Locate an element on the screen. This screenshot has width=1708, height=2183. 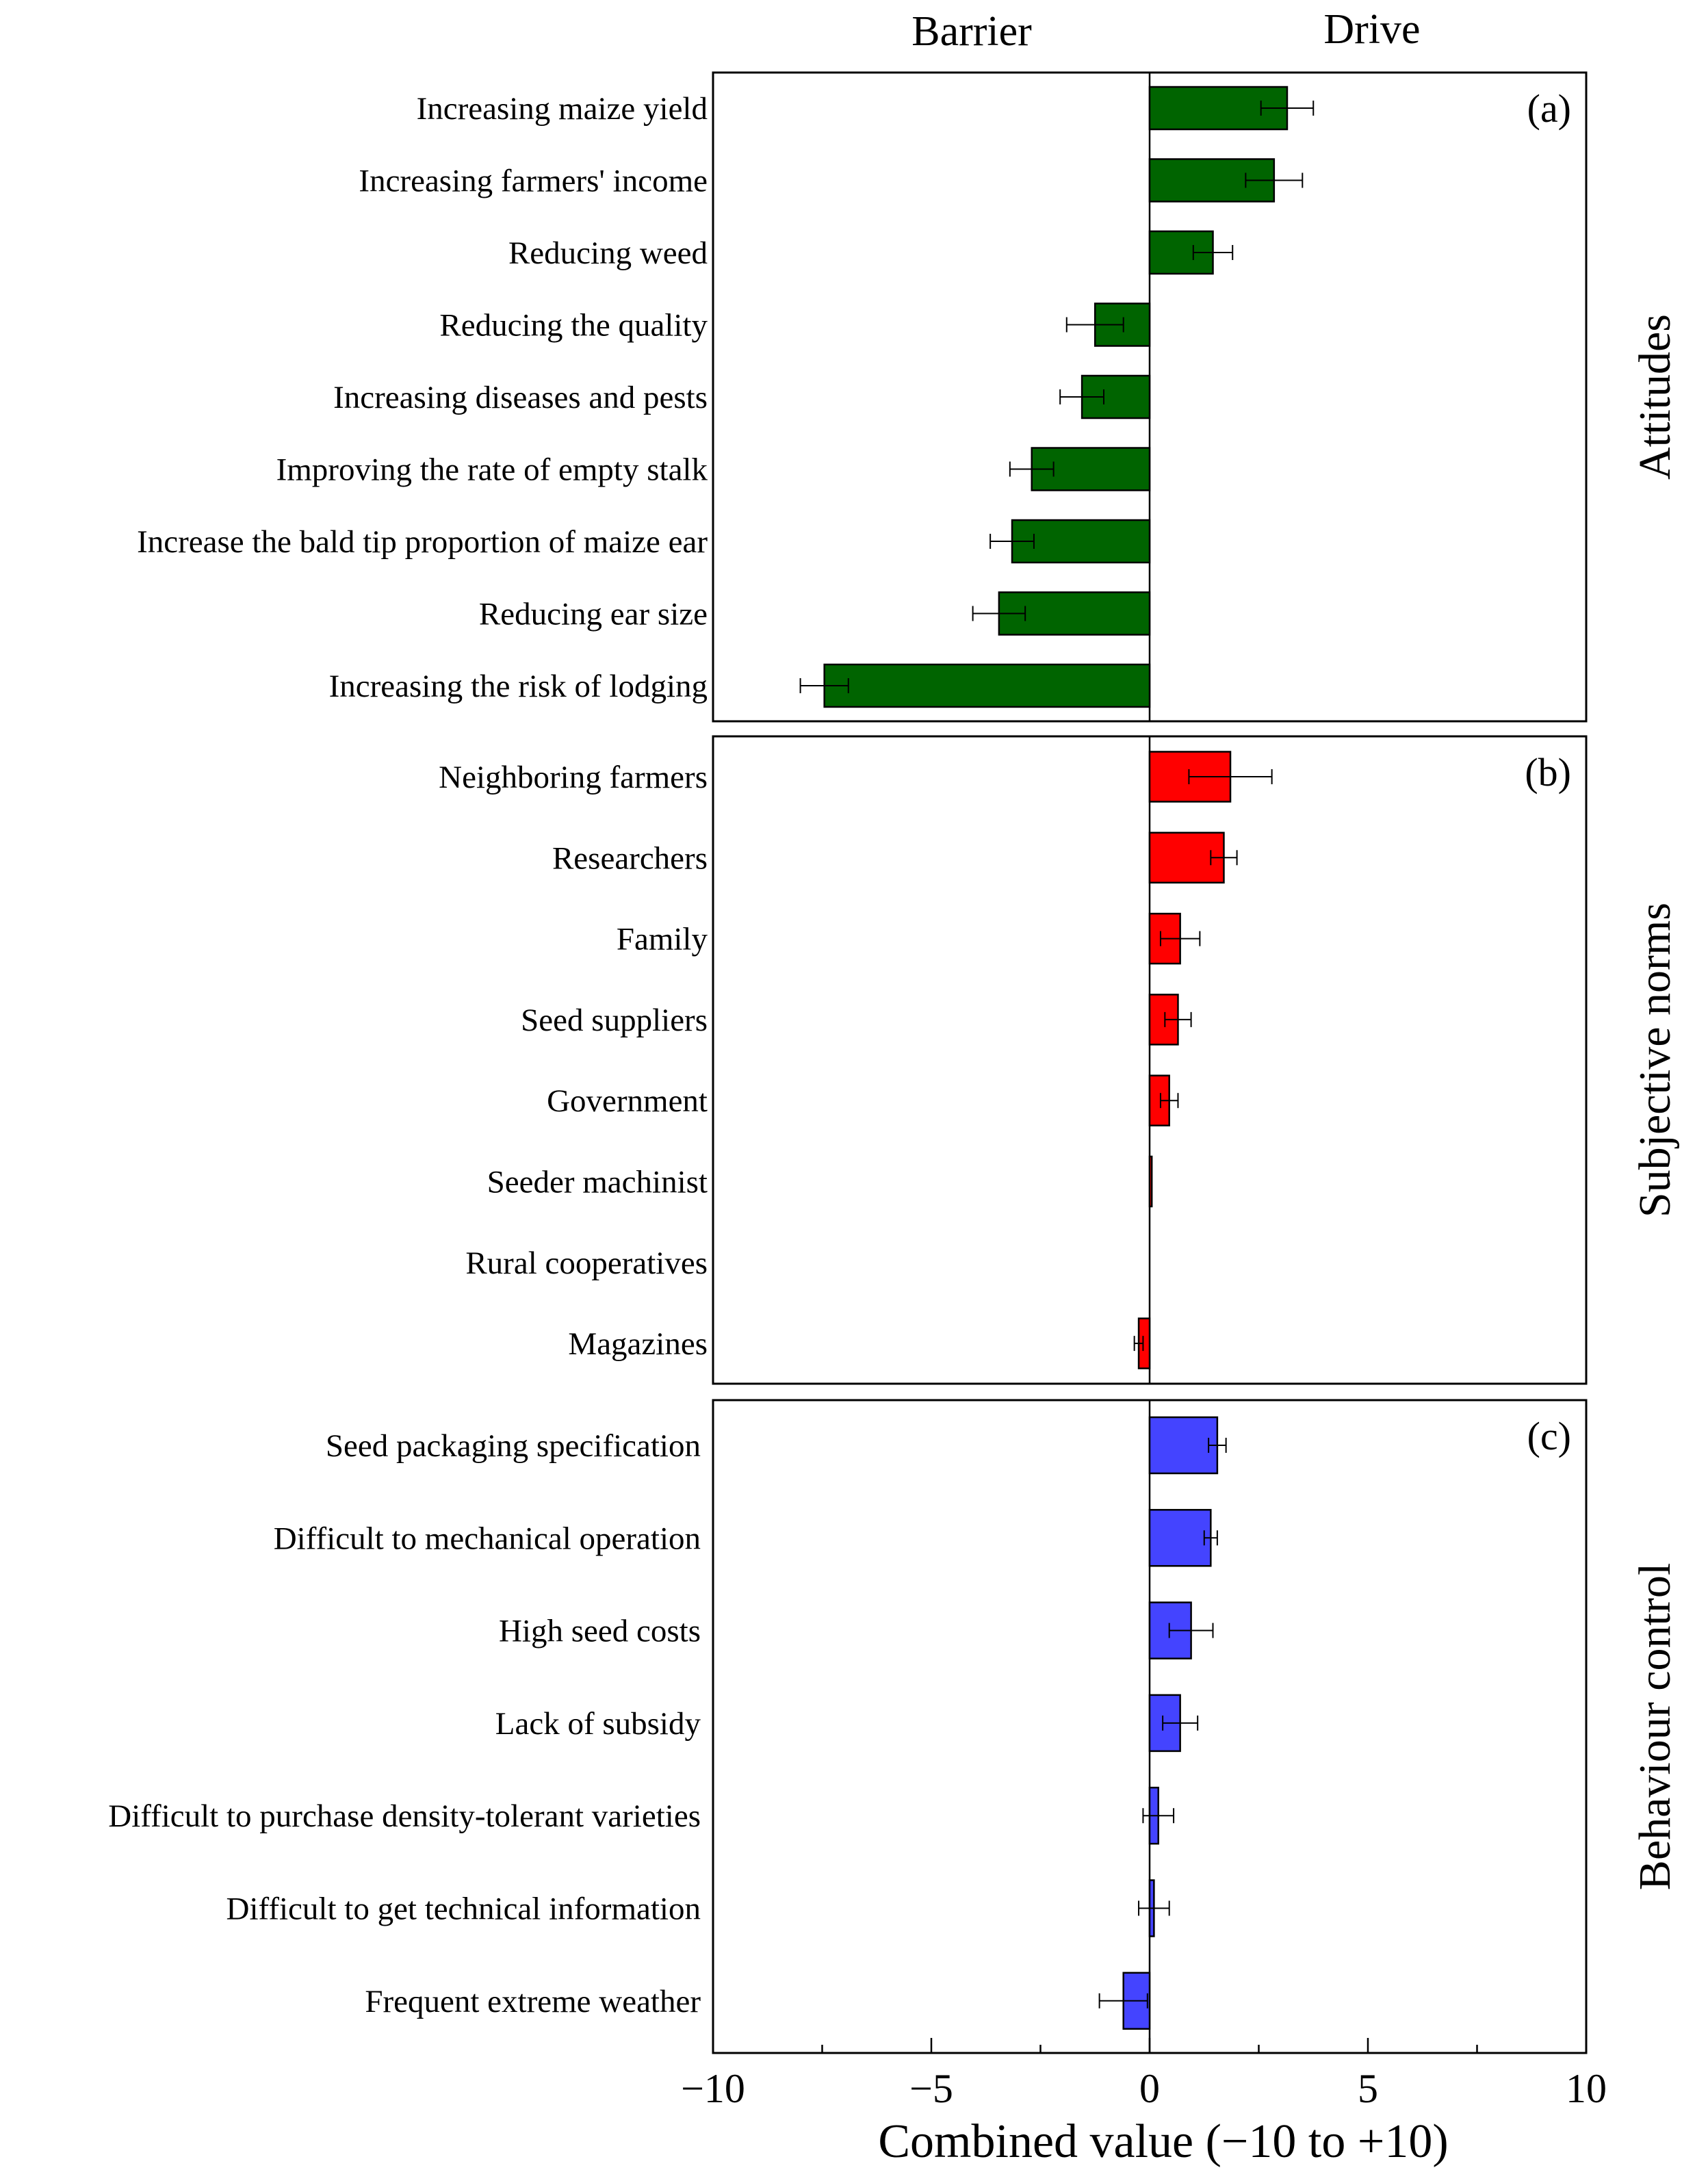
category-label: Family is located at coordinates (662, 939).